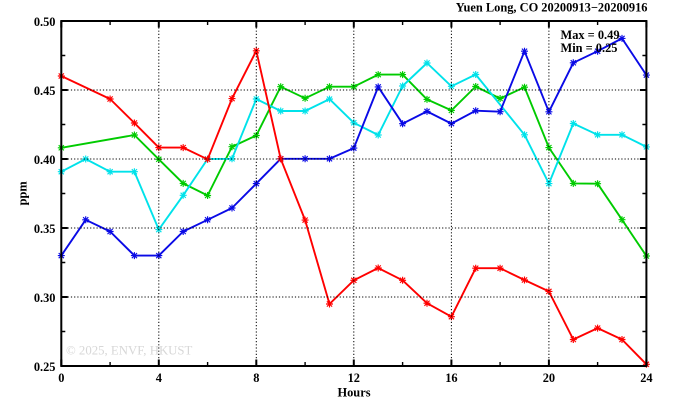 The width and height of the screenshot is (674, 409). What do you see at coordinates (45, 22) in the screenshot?
I see `svg-text: 0.50` at bounding box center [45, 22].